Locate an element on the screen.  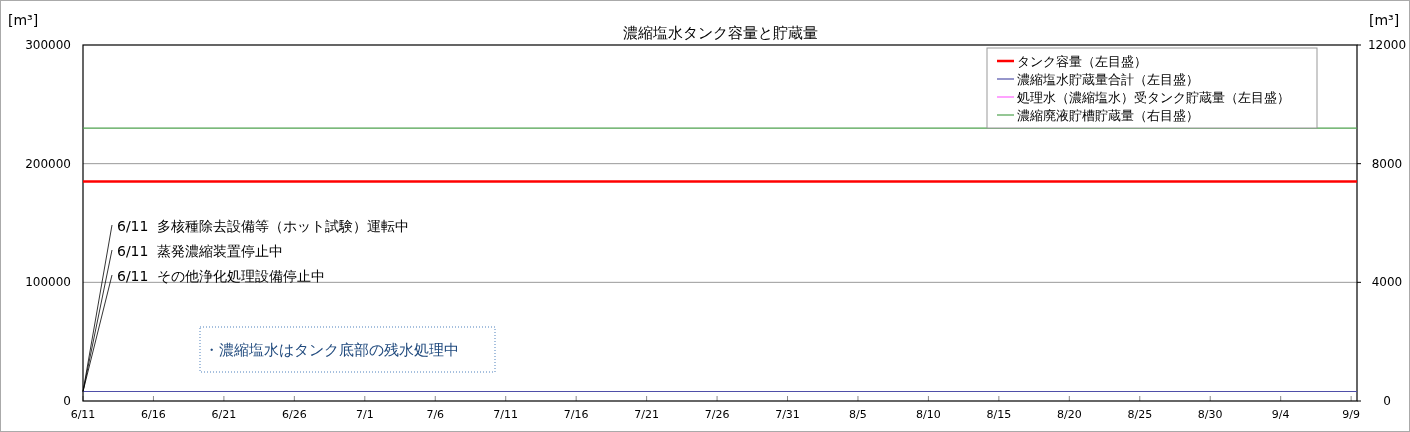
y2-axis-title: [m³] is located at coordinates (1384, 20).